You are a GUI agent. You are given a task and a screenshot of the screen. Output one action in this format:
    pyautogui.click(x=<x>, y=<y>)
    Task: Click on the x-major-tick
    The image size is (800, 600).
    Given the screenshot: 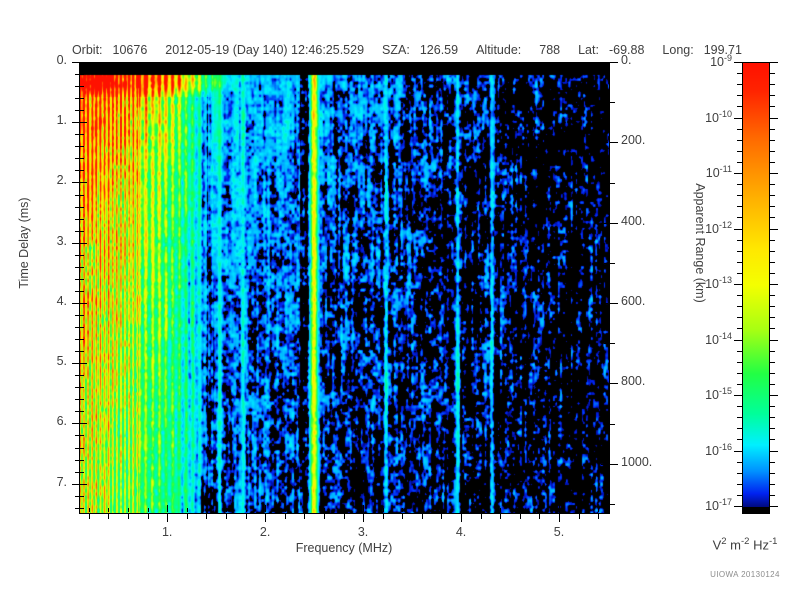 What is the action you would take?
    pyautogui.click(x=364, y=518)
    